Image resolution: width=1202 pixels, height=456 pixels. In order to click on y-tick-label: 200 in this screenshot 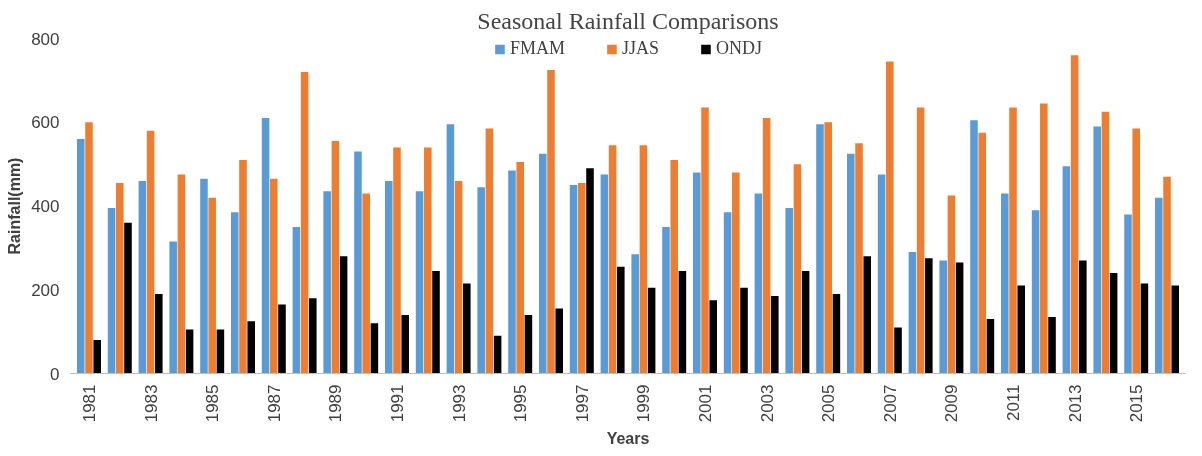, I will do `click(45, 290)`.